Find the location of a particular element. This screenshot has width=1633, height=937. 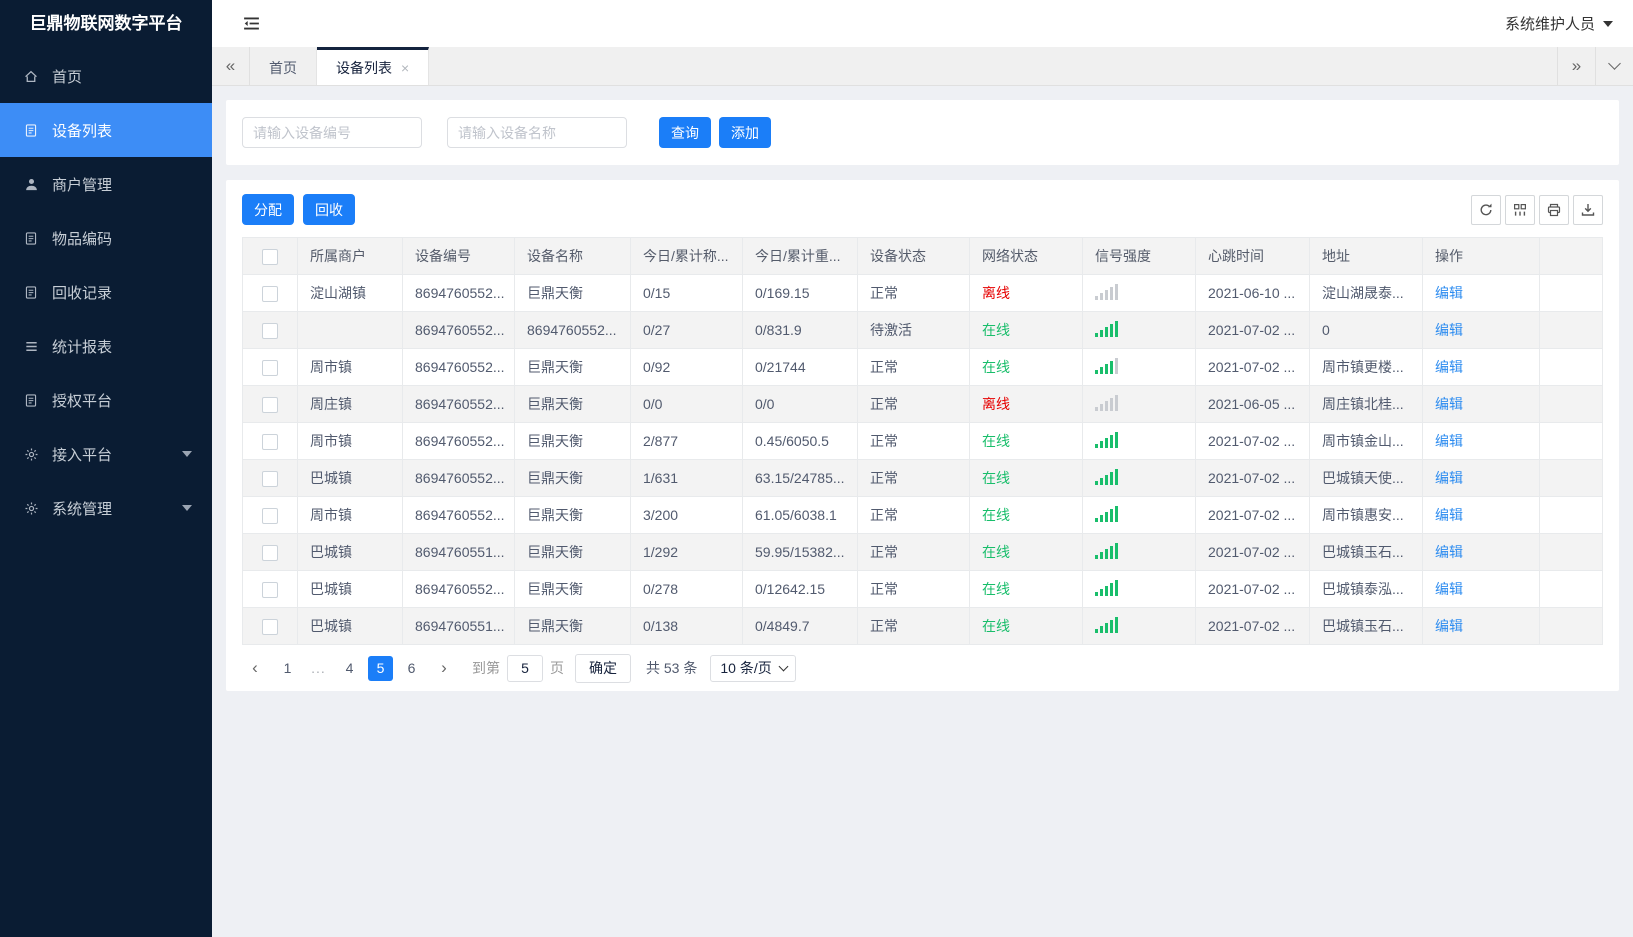

row-check-cell is located at coordinates (270, 293).